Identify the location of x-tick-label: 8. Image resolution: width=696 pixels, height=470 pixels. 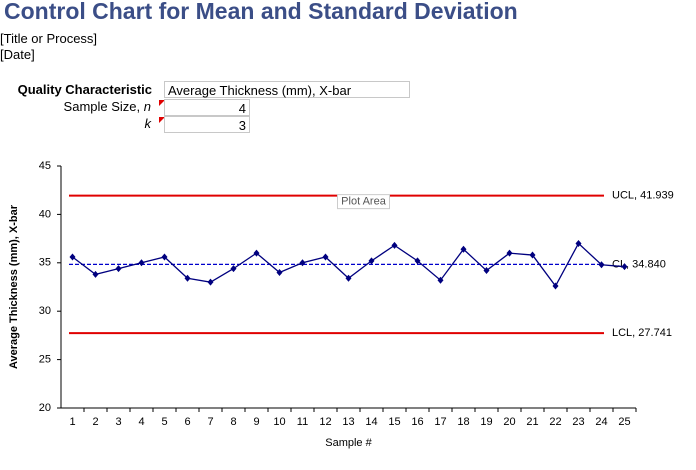
(233, 422).